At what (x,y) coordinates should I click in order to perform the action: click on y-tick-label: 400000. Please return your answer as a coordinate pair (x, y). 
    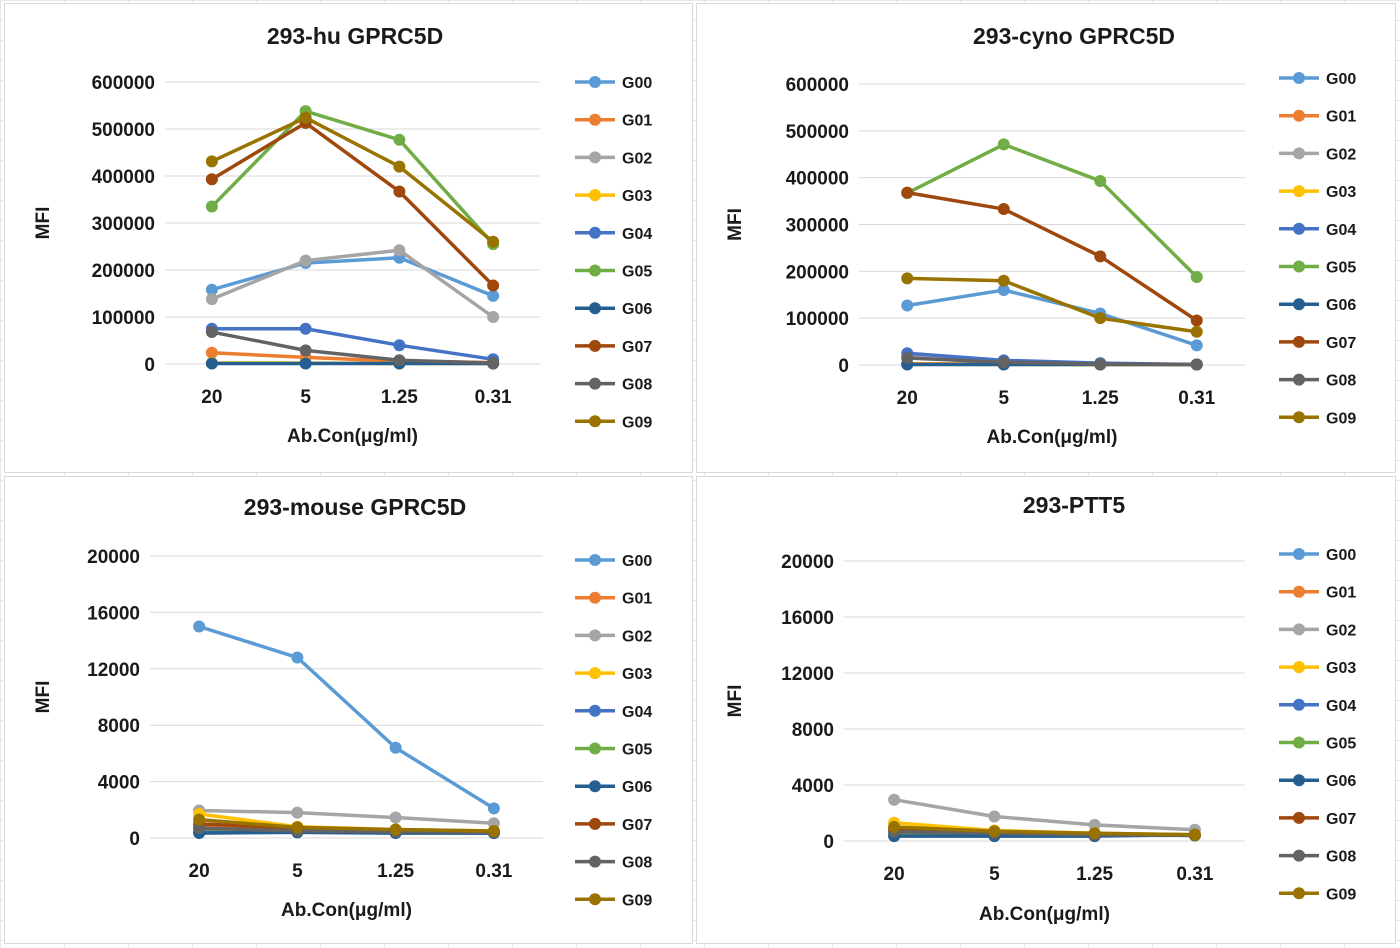
    Looking at the image, I should click on (123, 177).